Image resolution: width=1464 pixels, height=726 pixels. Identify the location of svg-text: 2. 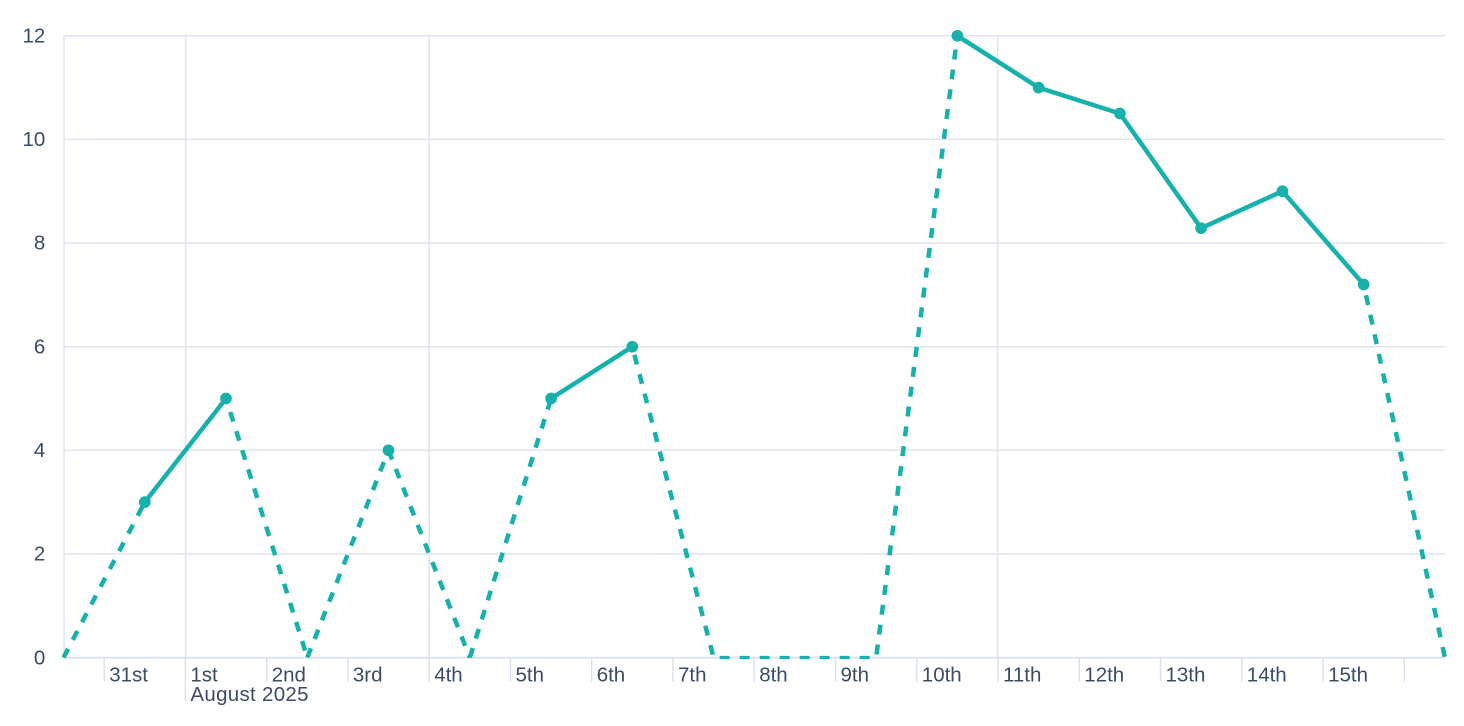
(39, 554).